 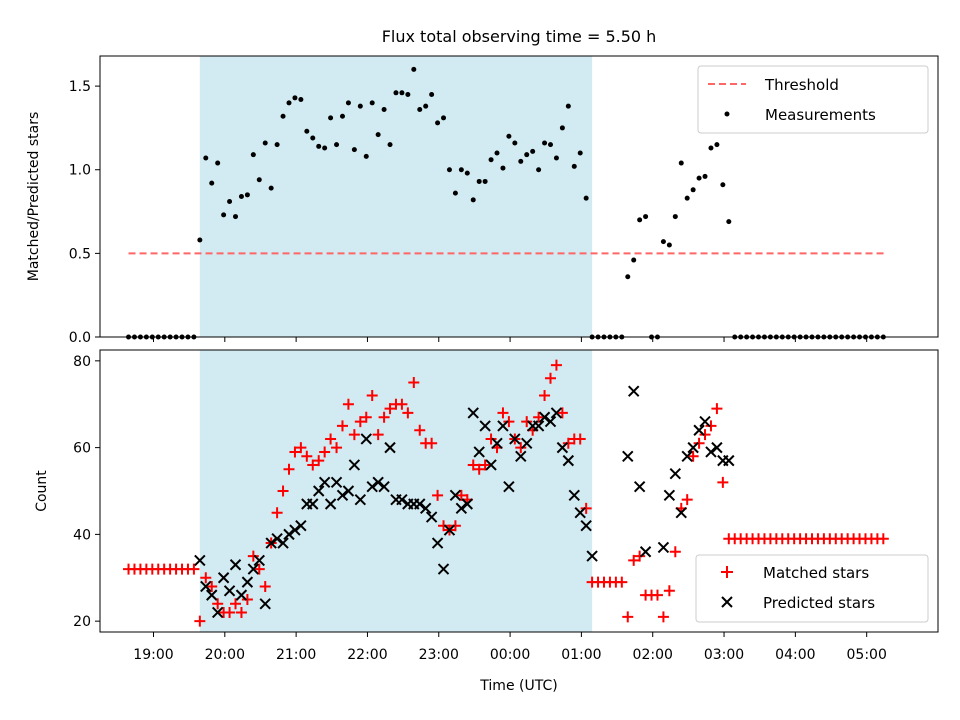 I want to click on x-tick-label: 23:00, so click(x=439, y=655).